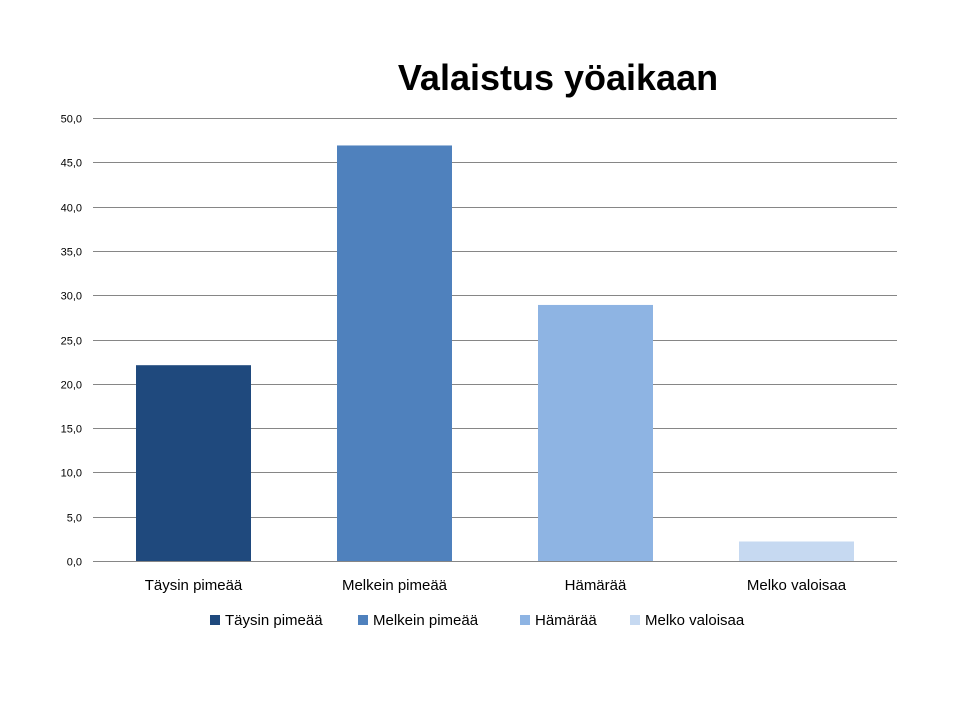 Image resolution: width=960 pixels, height=720 pixels. Describe the element at coordinates (395, 585) in the screenshot. I see `x-category-label: Melkein pimeää` at that location.